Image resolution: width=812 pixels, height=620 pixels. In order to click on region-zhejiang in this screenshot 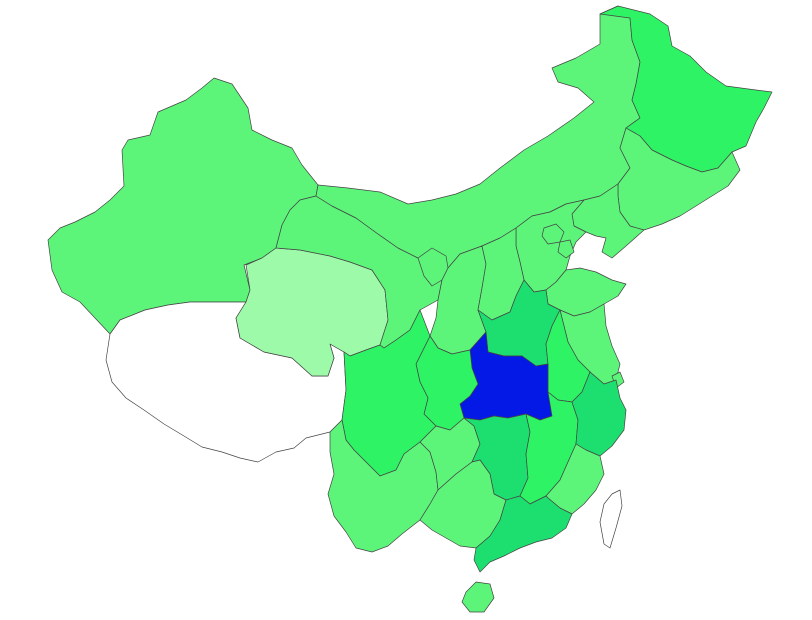, I will do `click(599, 414)`.